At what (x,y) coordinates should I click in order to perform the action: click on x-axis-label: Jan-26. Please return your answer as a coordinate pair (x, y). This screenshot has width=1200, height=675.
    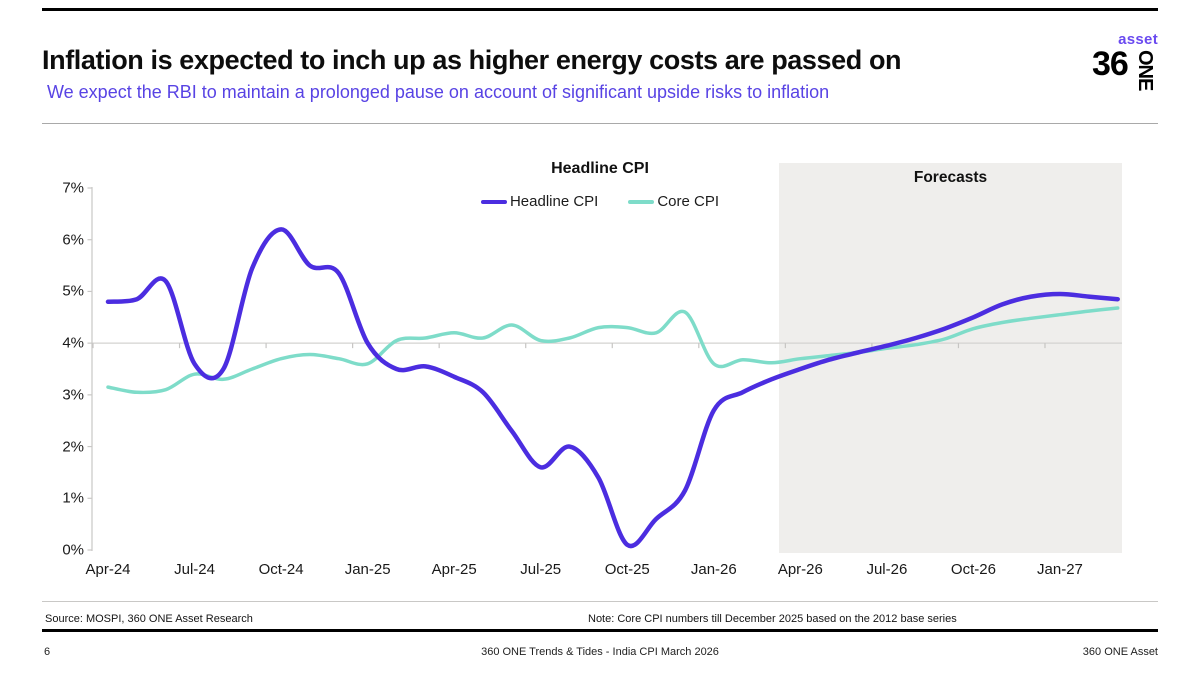
    Looking at the image, I should click on (713, 569).